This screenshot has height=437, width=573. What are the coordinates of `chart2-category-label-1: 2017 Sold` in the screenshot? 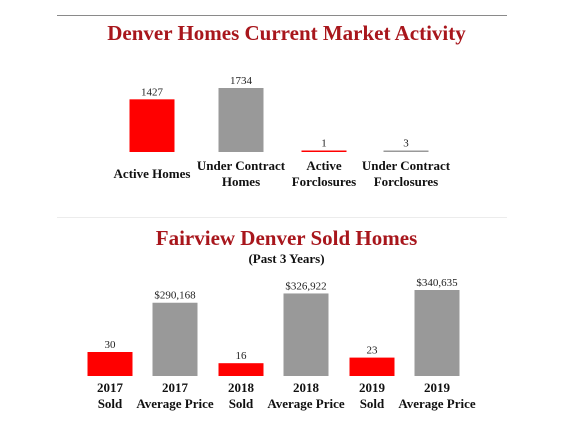 It's located at (110, 396).